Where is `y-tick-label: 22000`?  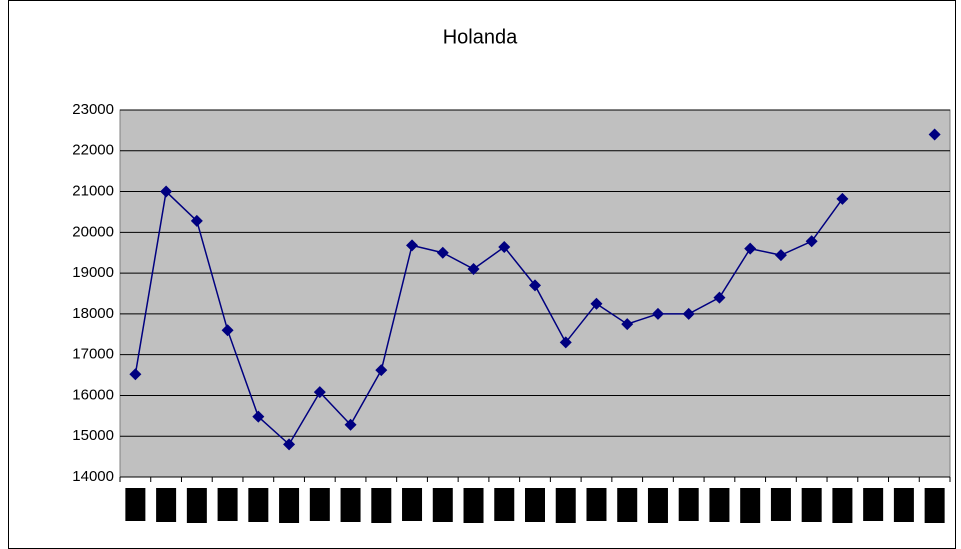 y-tick-label: 22000 is located at coordinates (93, 150).